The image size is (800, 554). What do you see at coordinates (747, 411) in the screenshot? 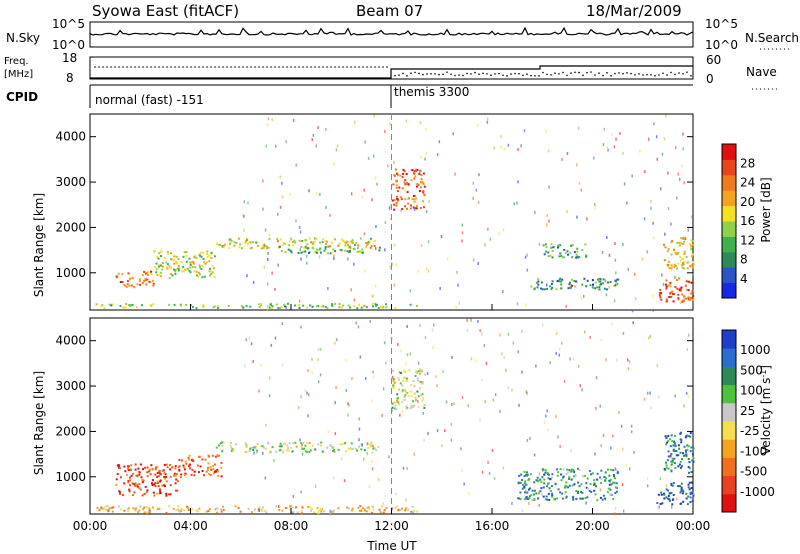
I see `colorbar-tick-label: 25` at bounding box center [747, 411].